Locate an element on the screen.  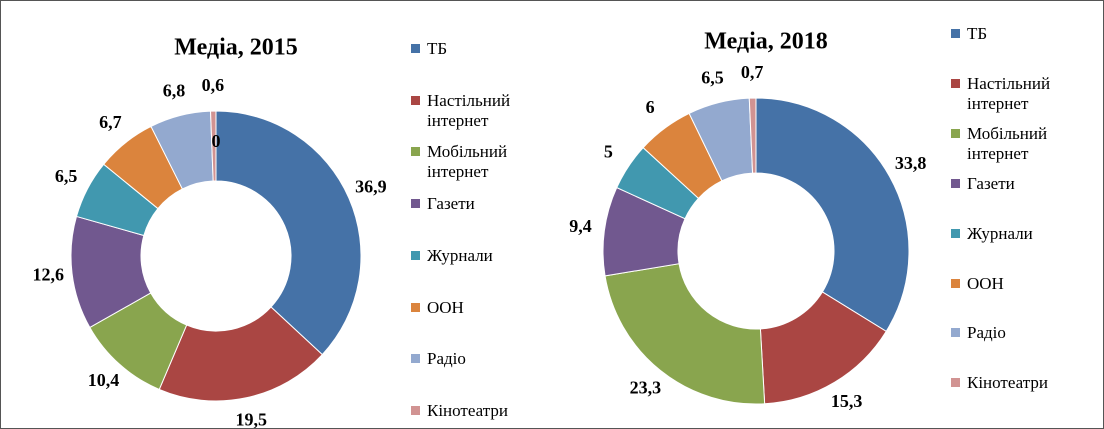
data-label: 36,9 is located at coordinates (371, 187).